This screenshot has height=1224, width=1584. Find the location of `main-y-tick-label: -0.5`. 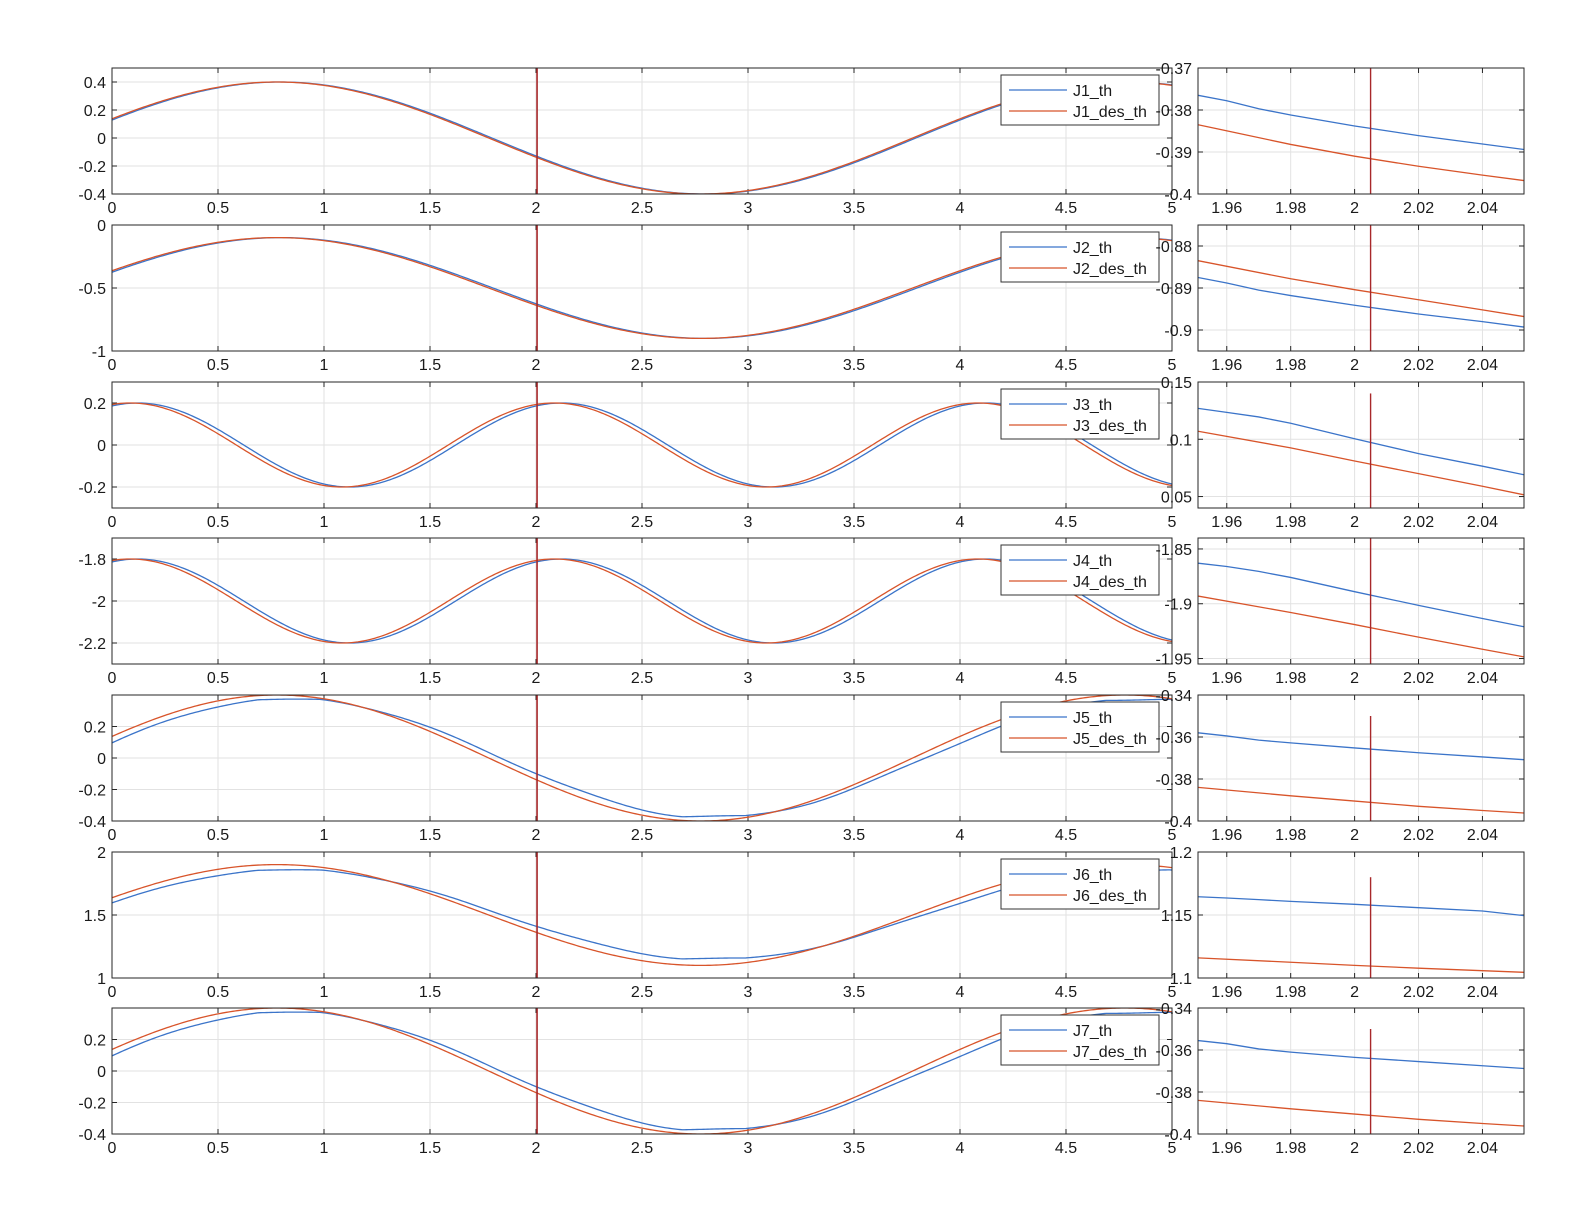

main-y-tick-label: -0.5 is located at coordinates (92, 289).